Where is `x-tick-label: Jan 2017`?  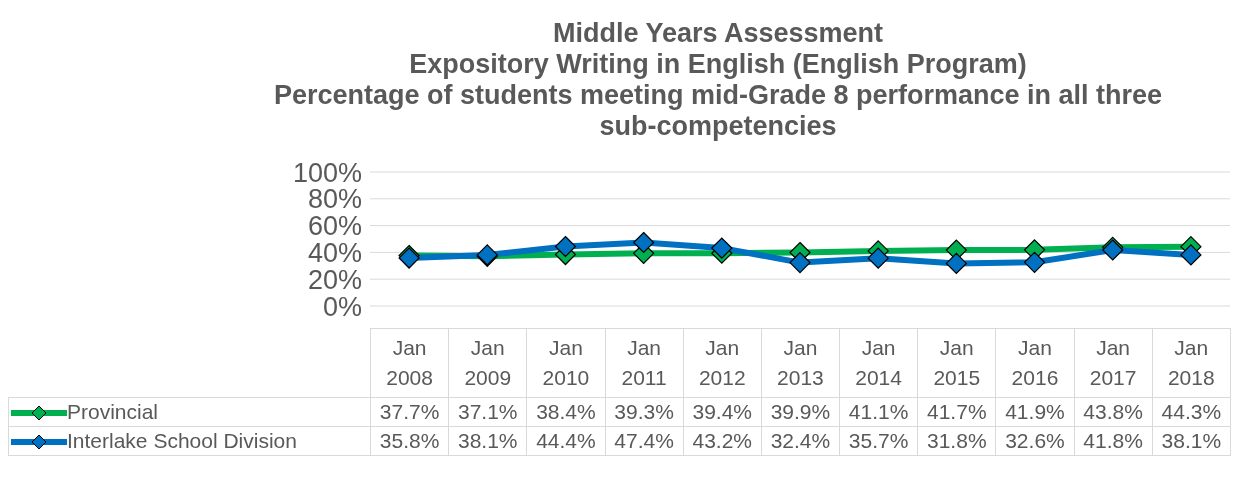
x-tick-label: Jan 2017 is located at coordinates (1113, 363).